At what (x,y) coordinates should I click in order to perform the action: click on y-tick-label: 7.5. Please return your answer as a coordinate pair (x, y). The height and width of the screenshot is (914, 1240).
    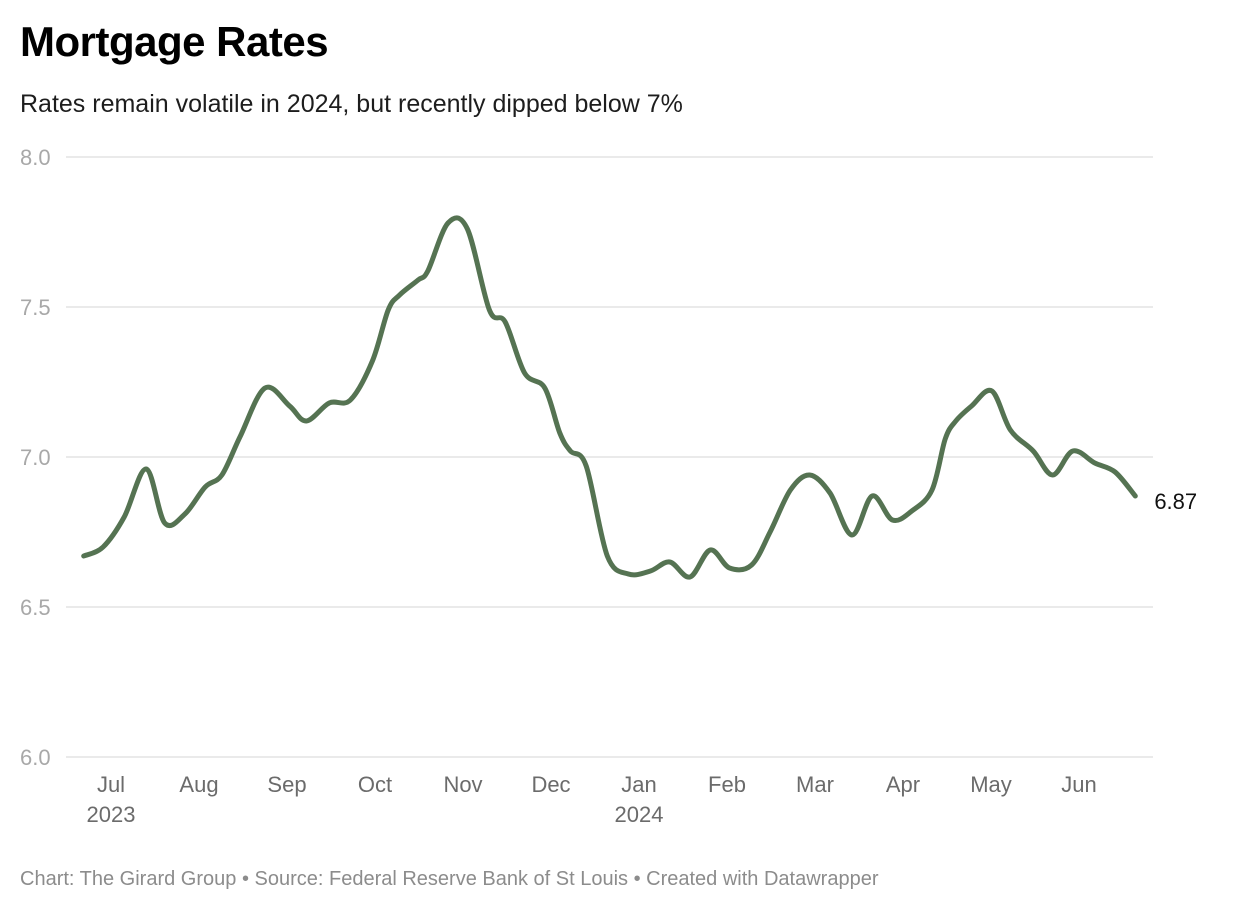
    Looking at the image, I should click on (35, 307).